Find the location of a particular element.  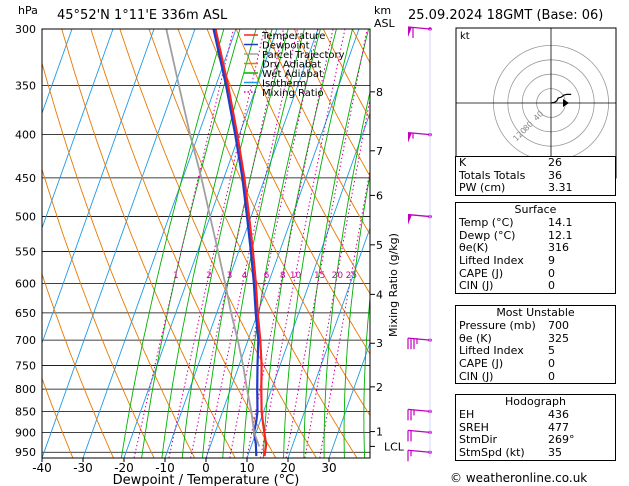

hodo-value: 436 is located at coordinates (558, 414).